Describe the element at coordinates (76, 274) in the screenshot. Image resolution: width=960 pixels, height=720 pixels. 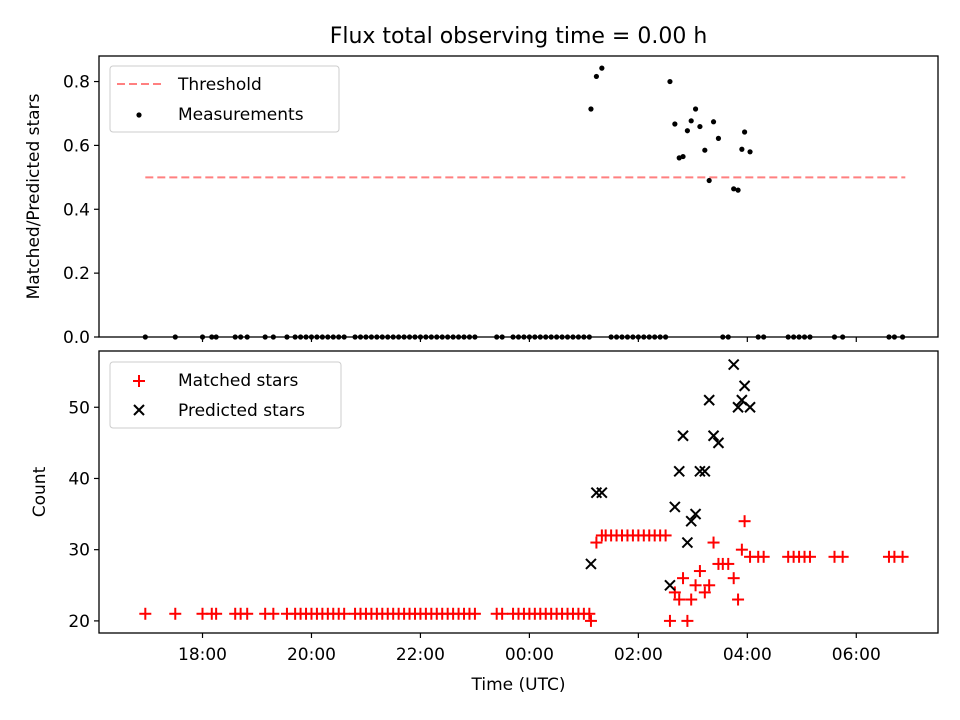
I see `top-y-tick-label: 0.2` at that location.